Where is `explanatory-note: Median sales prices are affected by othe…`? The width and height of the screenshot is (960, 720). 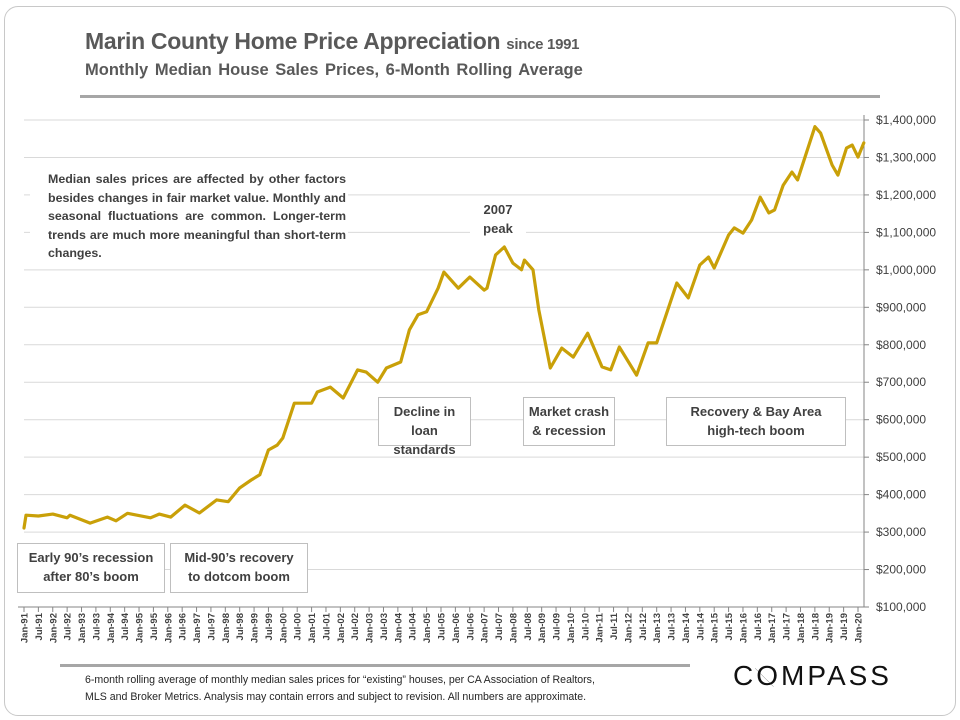
explanatory-note: Median sales prices are affected by othe… is located at coordinates (189, 217).